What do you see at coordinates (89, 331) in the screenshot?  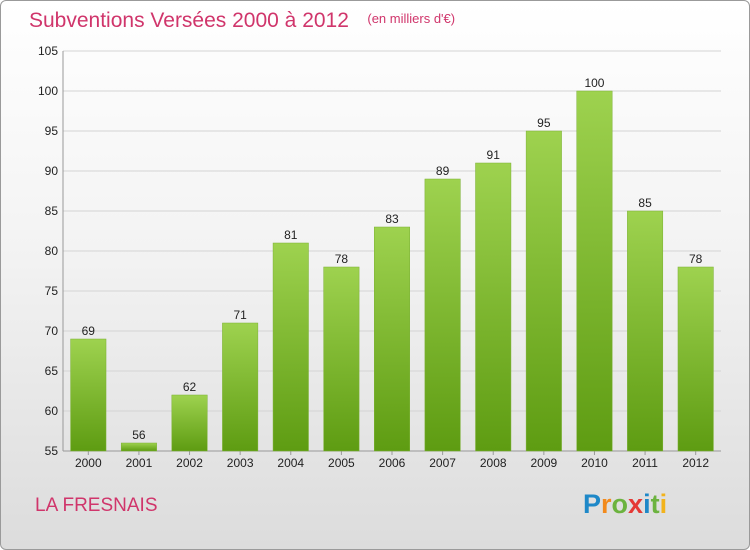 I see `data-label: 69` at bounding box center [89, 331].